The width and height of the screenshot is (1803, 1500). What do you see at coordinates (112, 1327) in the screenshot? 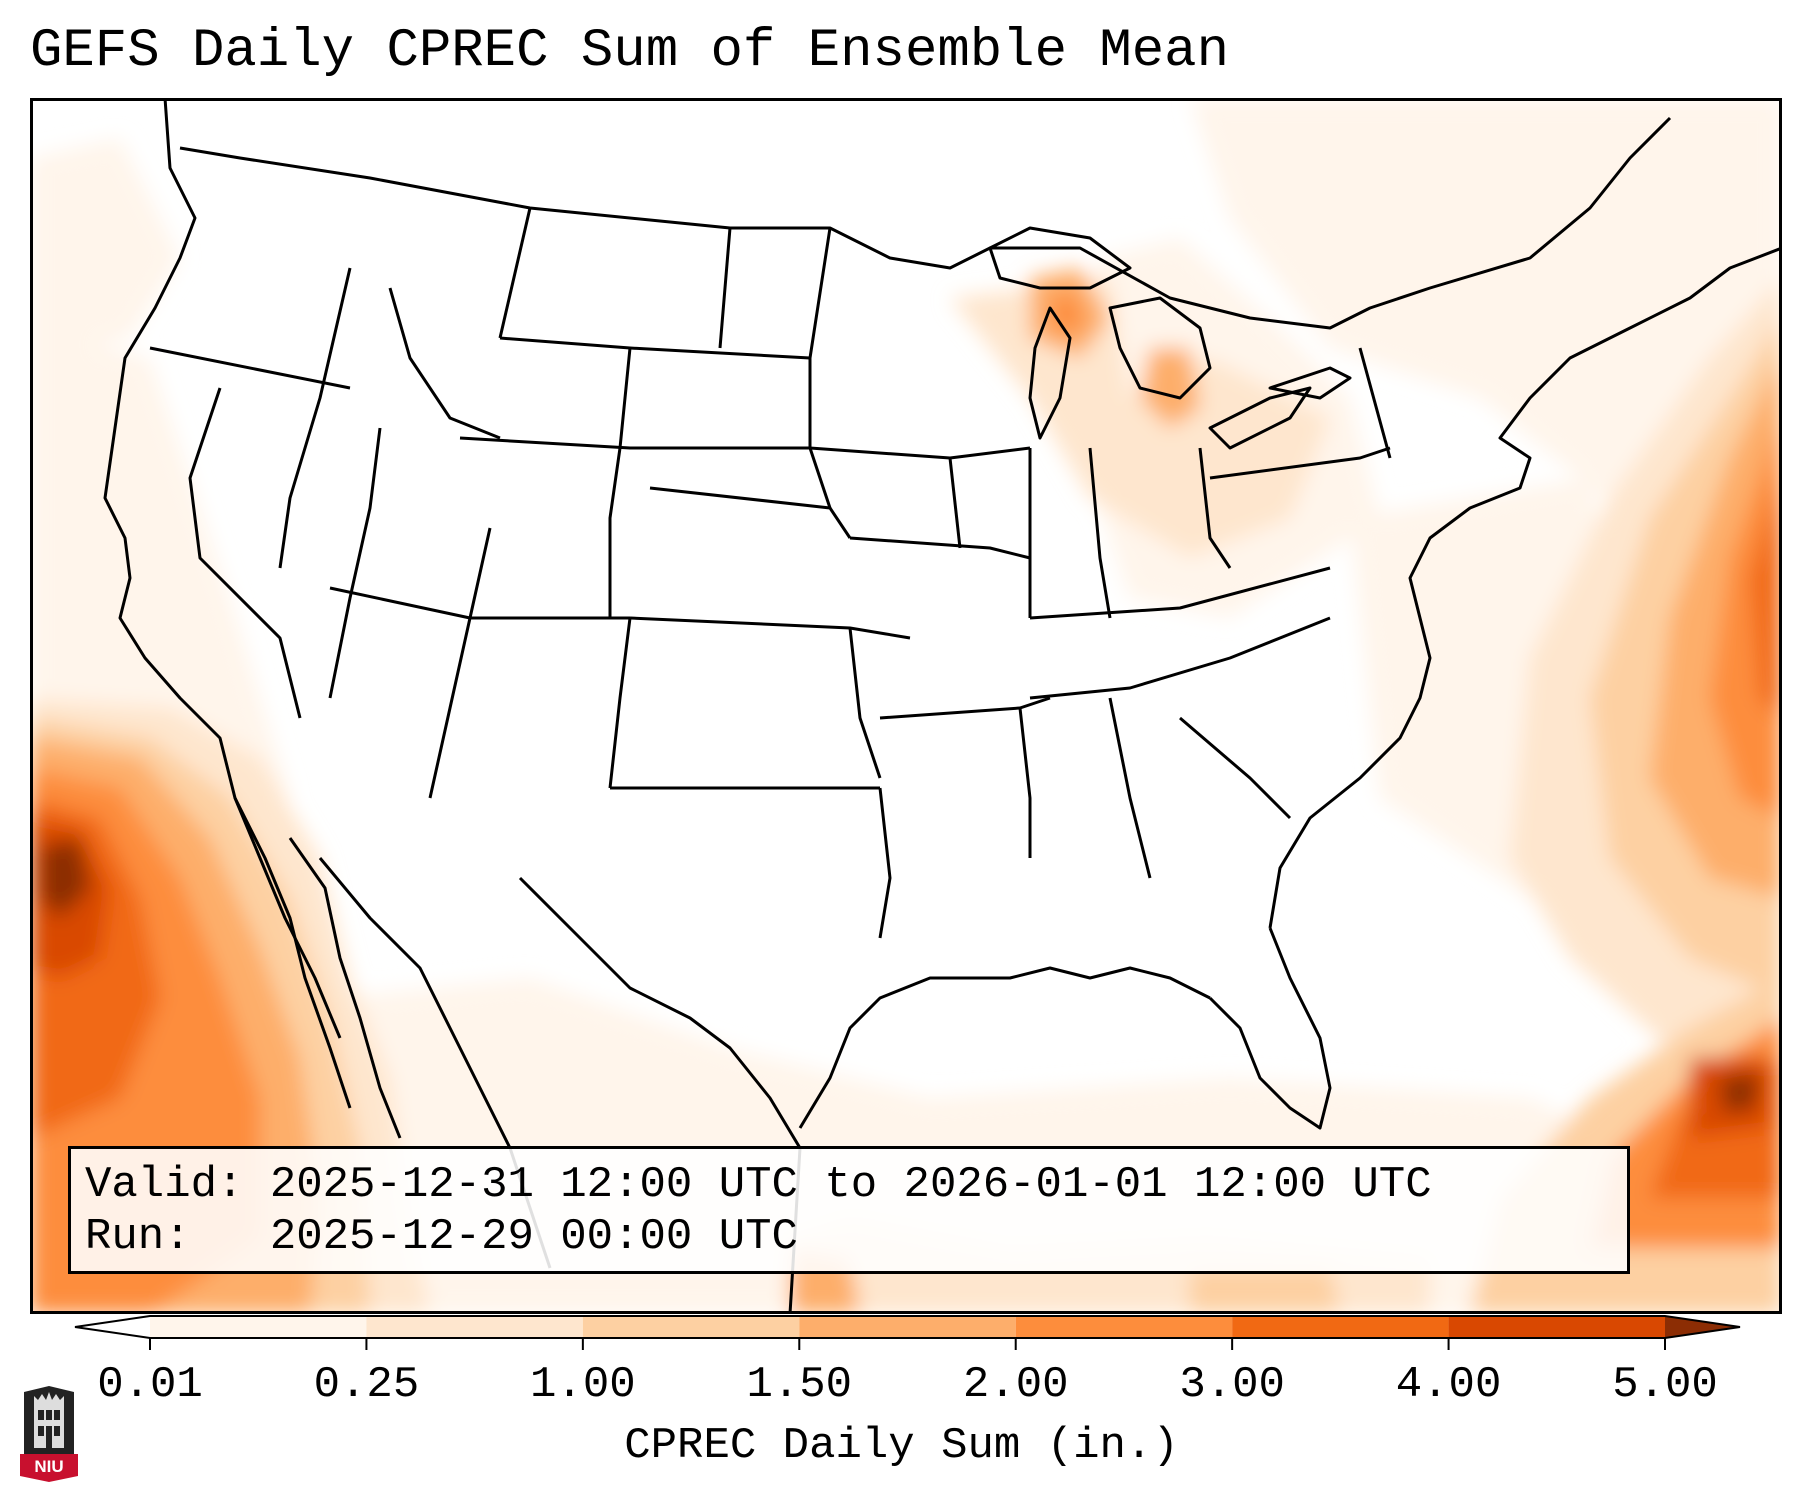
I see `colorbar-extend-low` at bounding box center [112, 1327].